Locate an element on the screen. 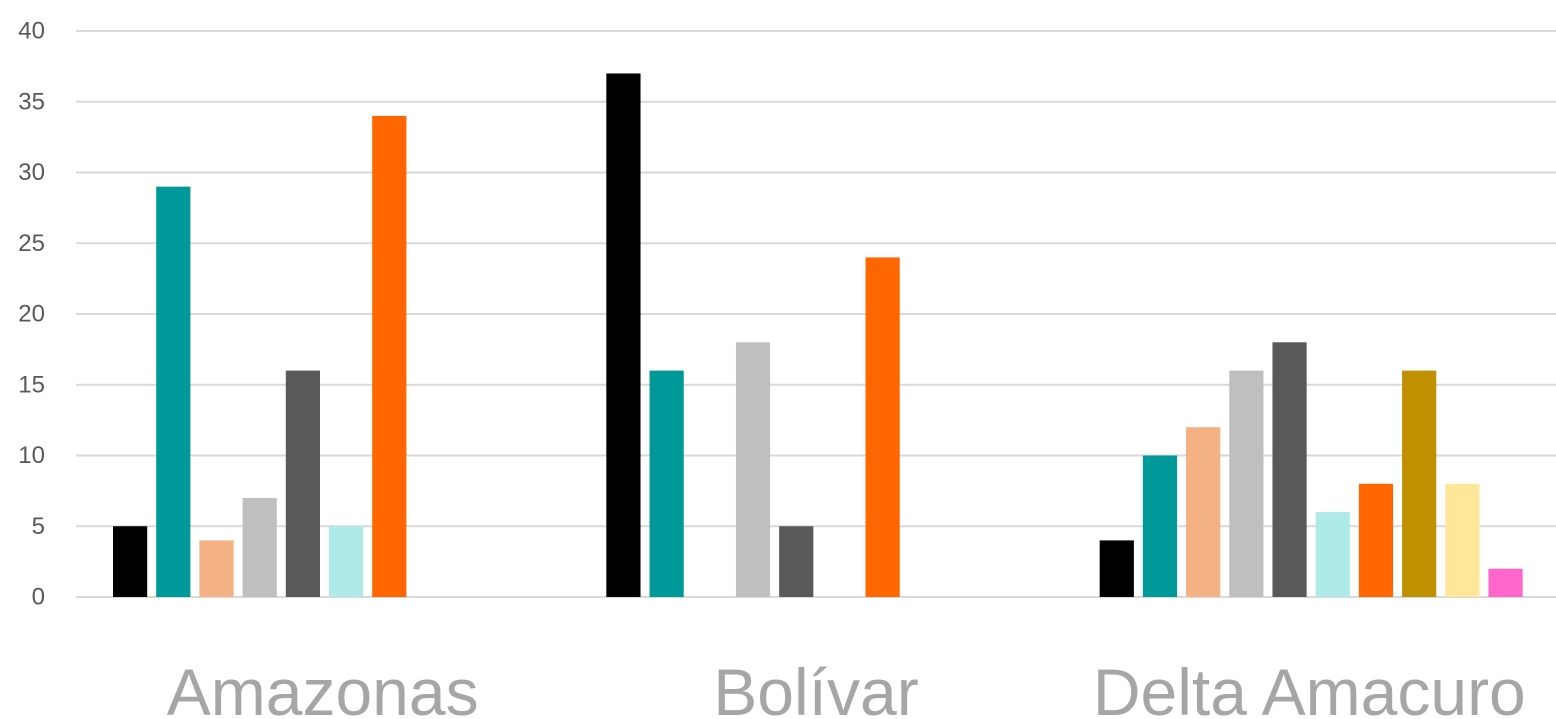 The image size is (1556, 719). y-tick-label: 0 is located at coordinates (38, 597).